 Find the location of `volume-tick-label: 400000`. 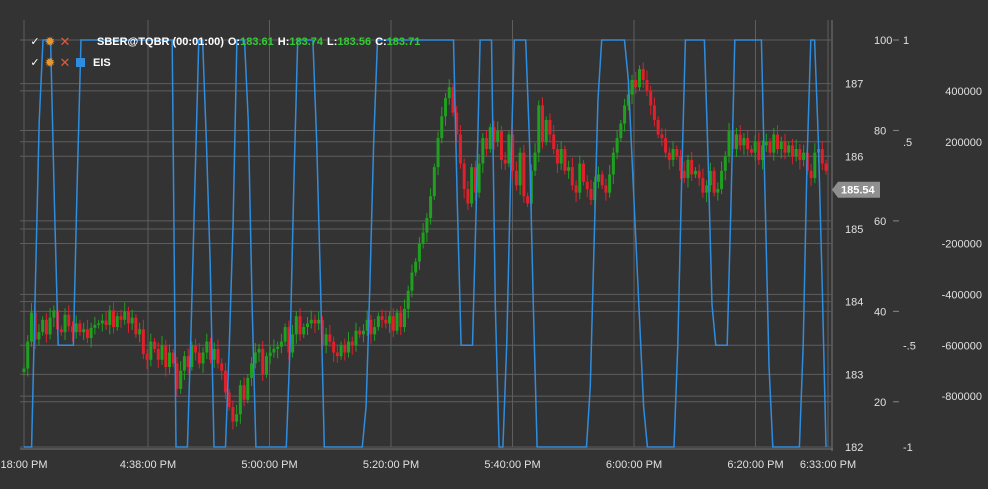

volume-tick-label: 400000 is located at coordinates (963, 92).